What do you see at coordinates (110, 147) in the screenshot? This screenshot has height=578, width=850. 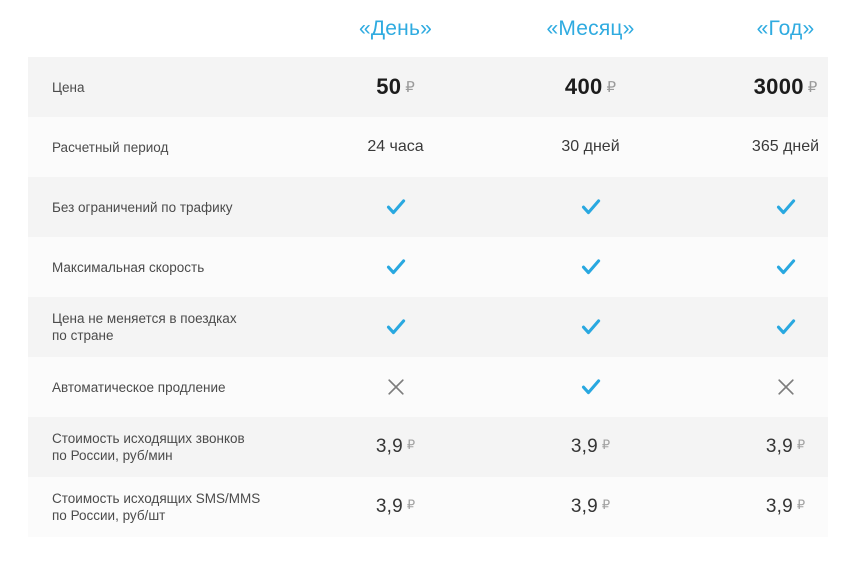 I see `row-label: Расчетный период` at bounding box center [110, 147].